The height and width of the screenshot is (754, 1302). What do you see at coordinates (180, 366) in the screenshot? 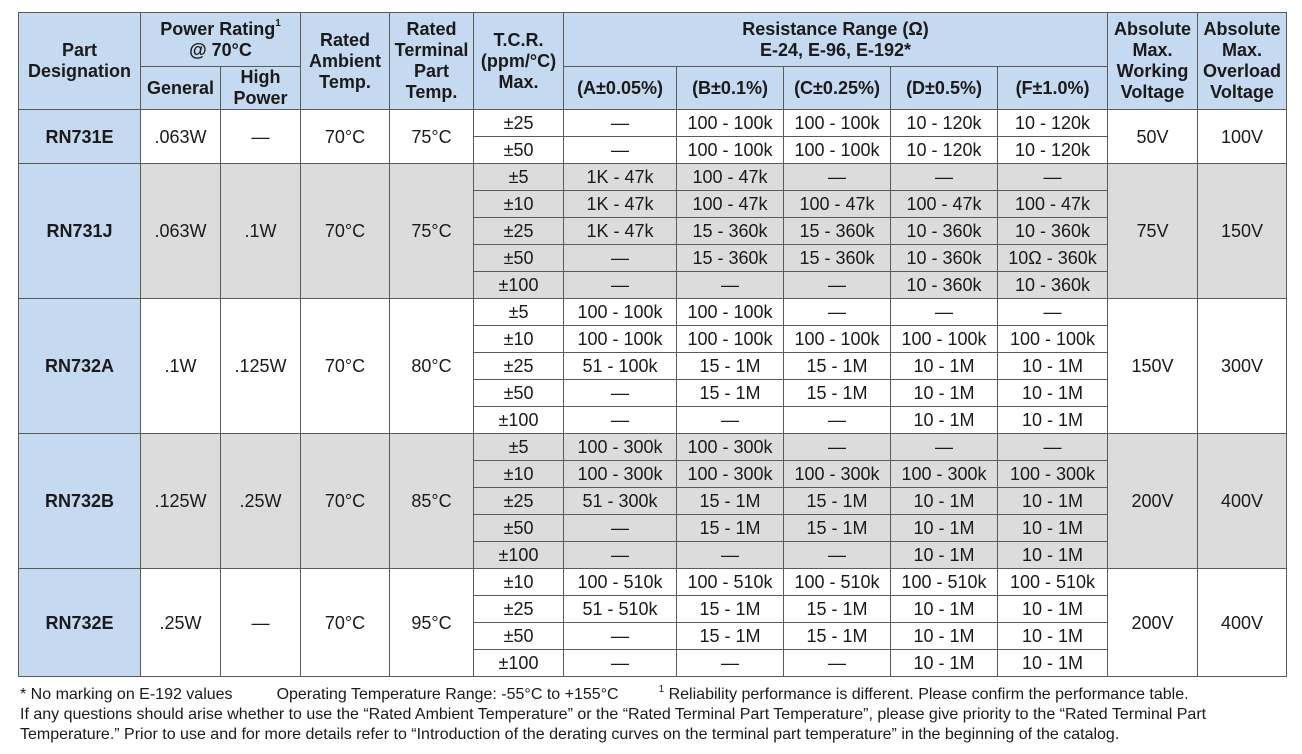
I see `general-power-cell: .1W` at bounding box center [180, 366].